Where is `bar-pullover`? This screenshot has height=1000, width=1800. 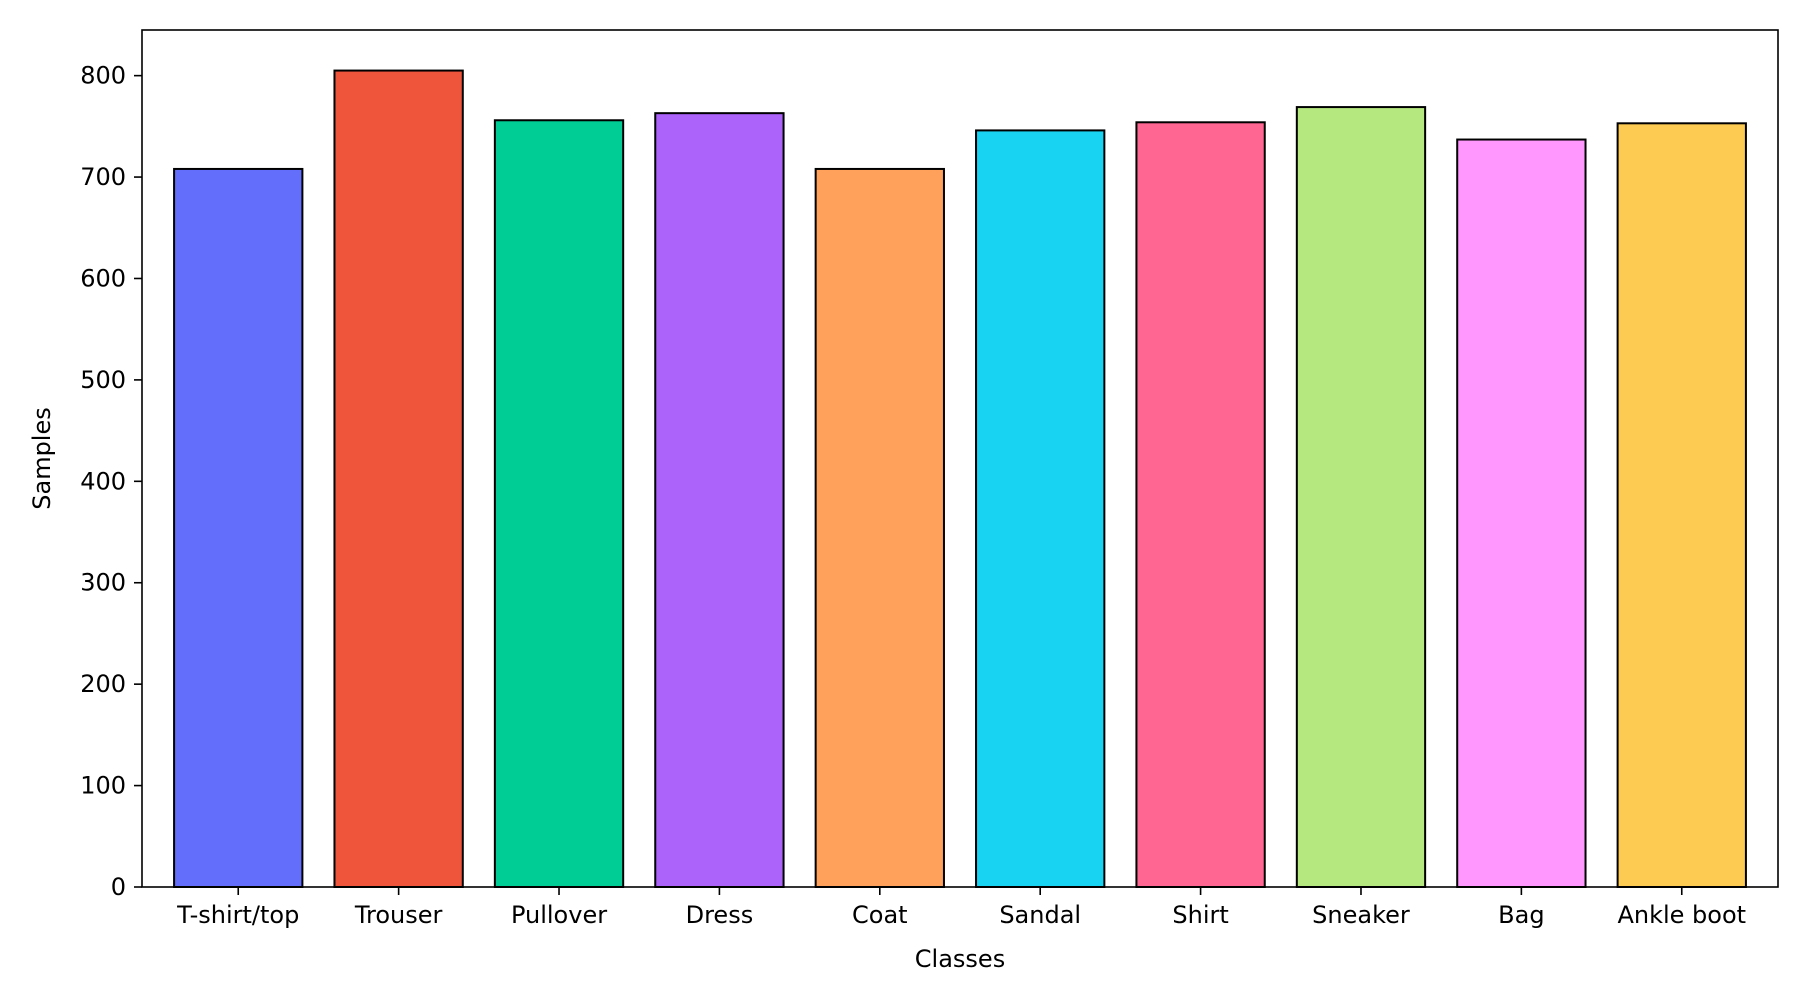 bar-pullover is located at coordinates (559, 503).